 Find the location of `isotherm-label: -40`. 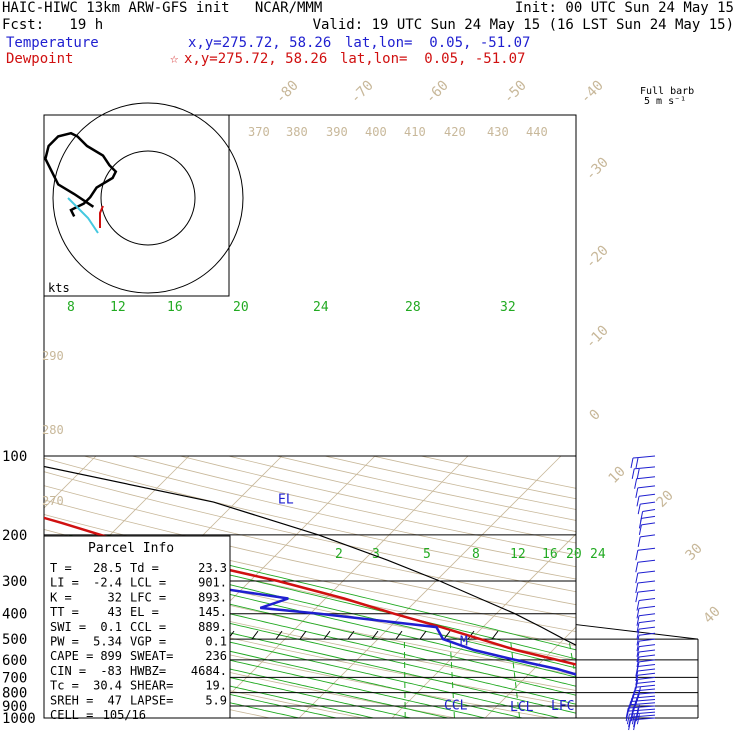

isotherm-label: -40 is located at coordinates (592, 92).